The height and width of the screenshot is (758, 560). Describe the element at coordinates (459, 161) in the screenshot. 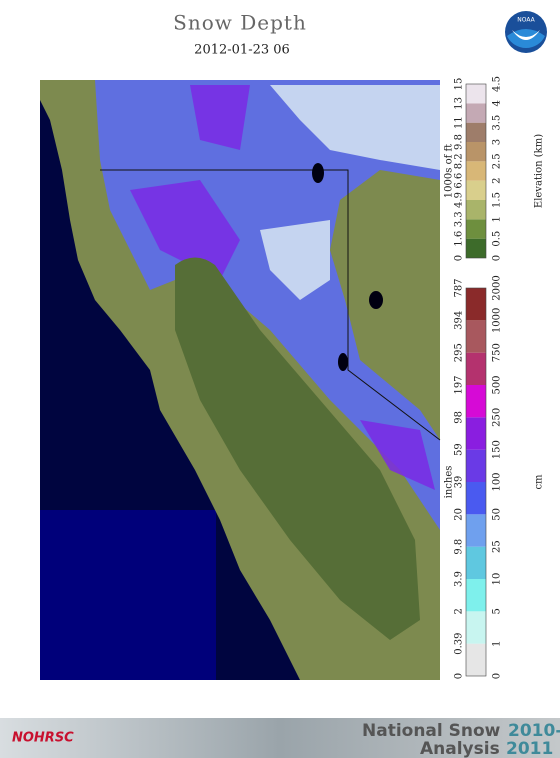

I see `legend-label: 8.2` at that location.